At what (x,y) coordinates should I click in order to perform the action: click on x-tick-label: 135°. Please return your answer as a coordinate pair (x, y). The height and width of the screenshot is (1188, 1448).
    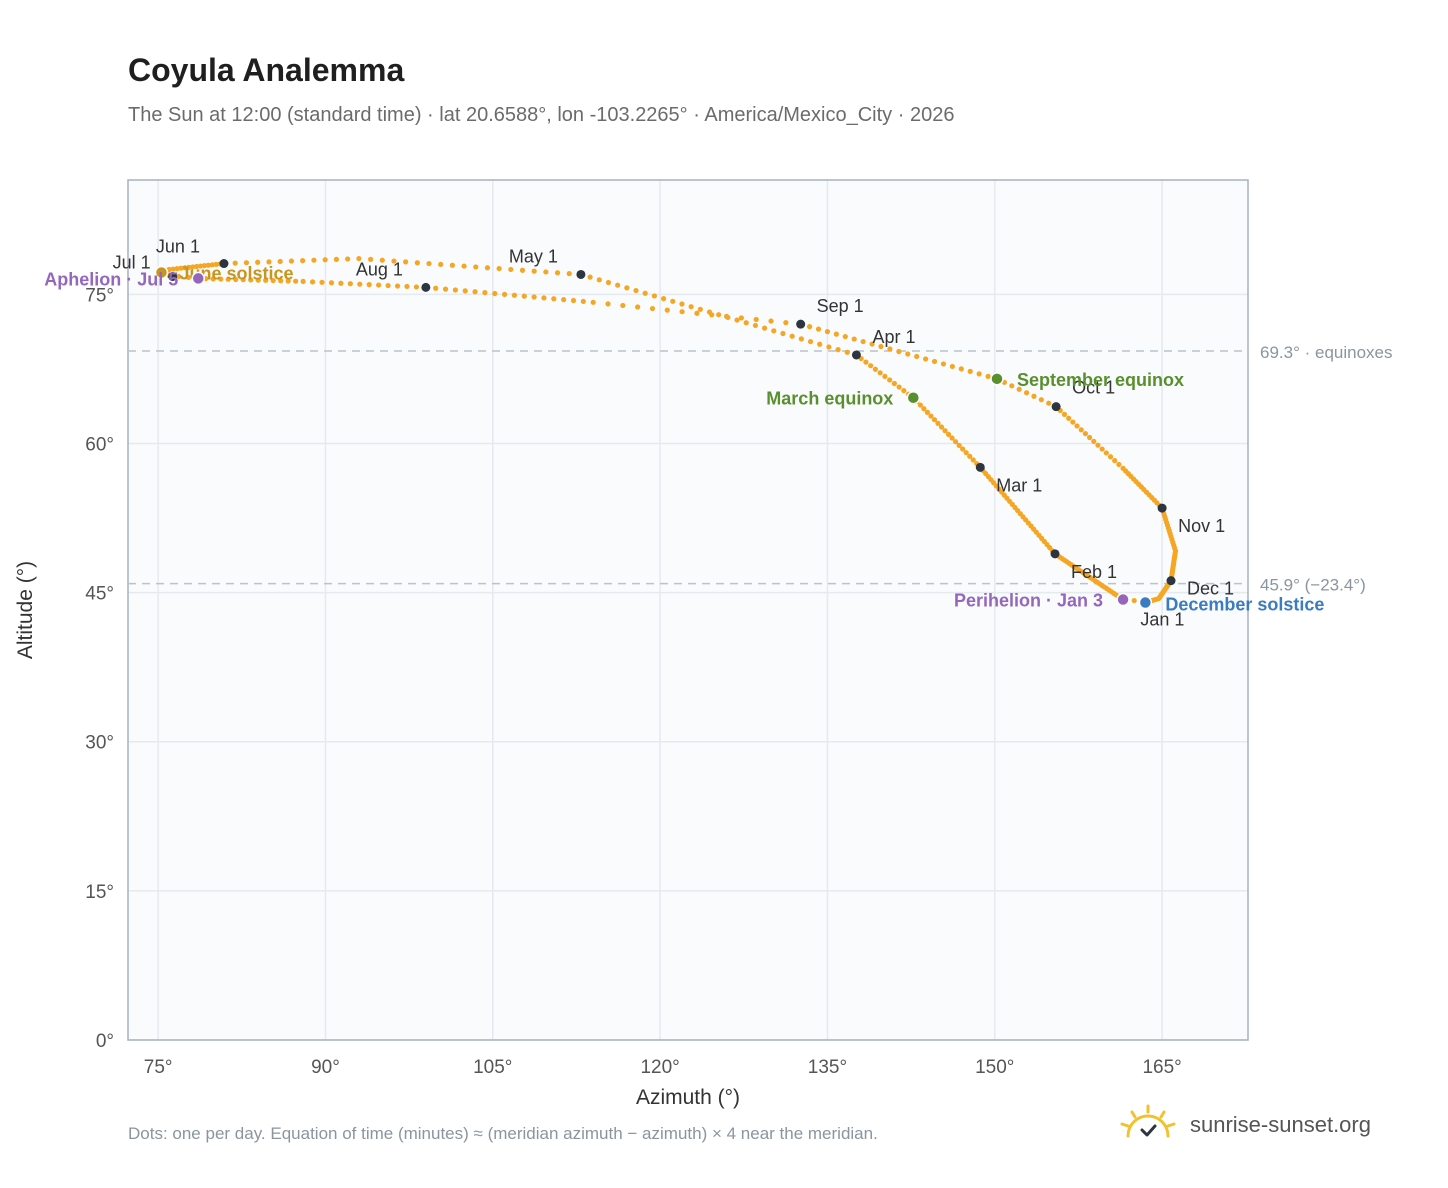
    Looking at the image, I should click on (827, 1067).